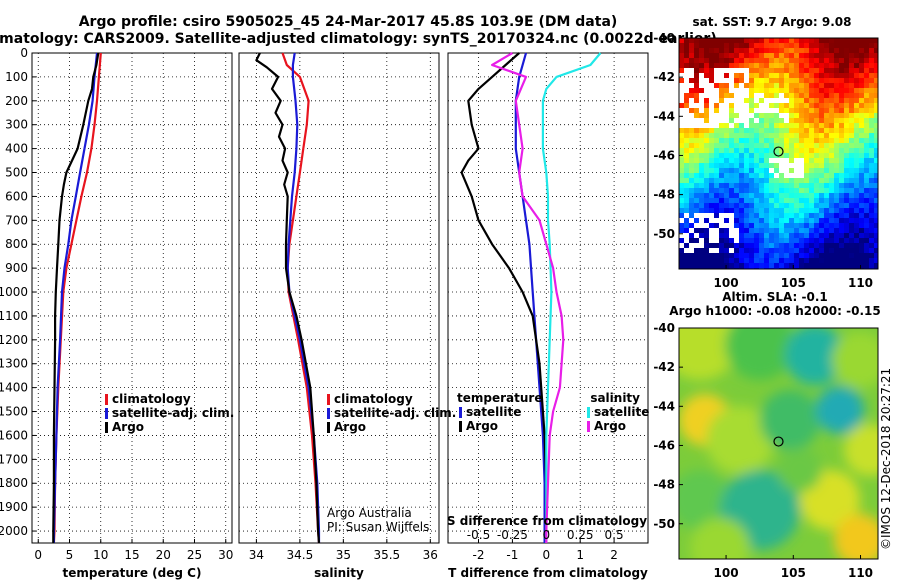 The width and height of the screenshot is (900, 580). Describe the element at coordinates (726, 573) in the screenshot. I see `x-tick-label: 100` at that location.